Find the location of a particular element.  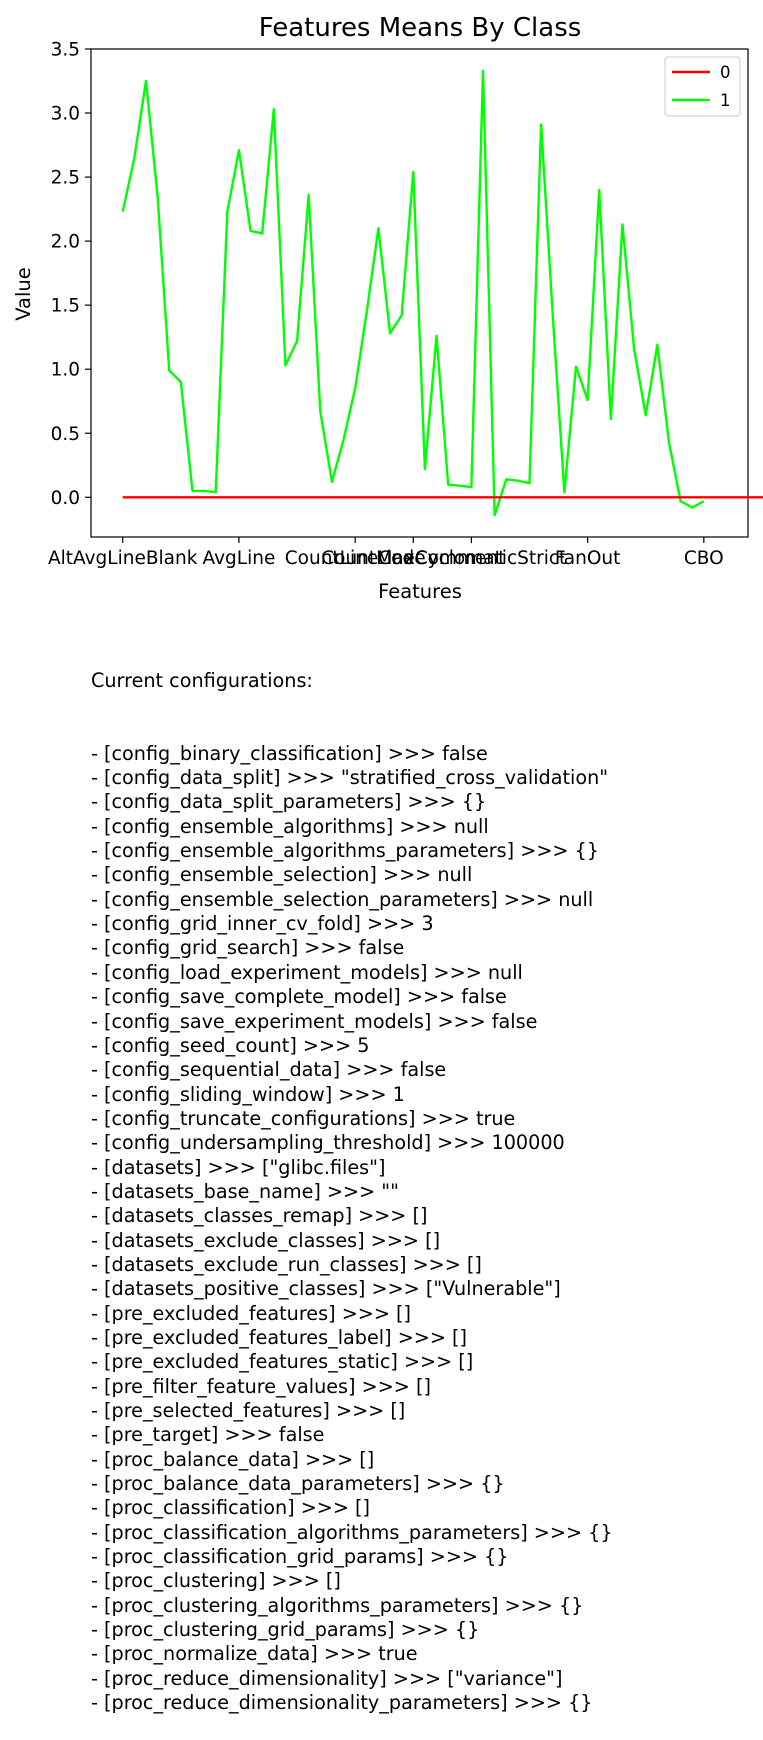

x-tick-label: CountLineComment is located at coordinates (413, 558).